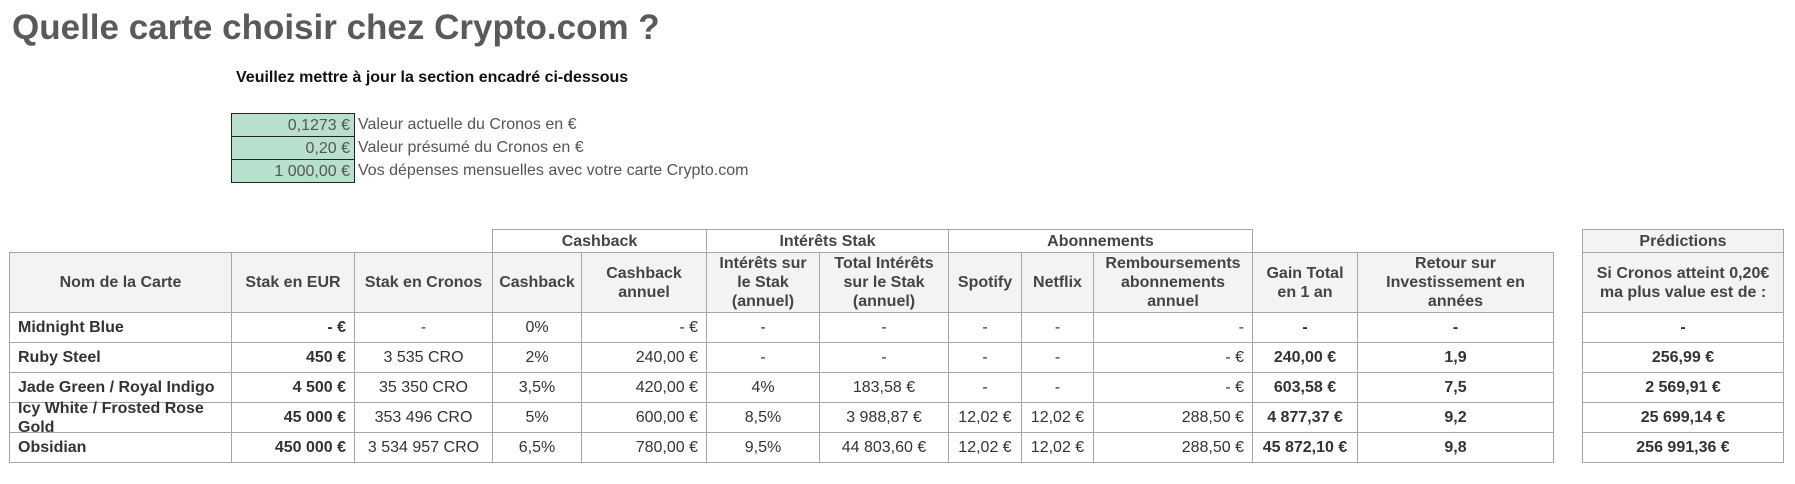  What do you see at coordinates (471, 147) in the screenshot?
I see `input-label: Valeur présumé du Cronos en €` at bounding box center [471, 147].